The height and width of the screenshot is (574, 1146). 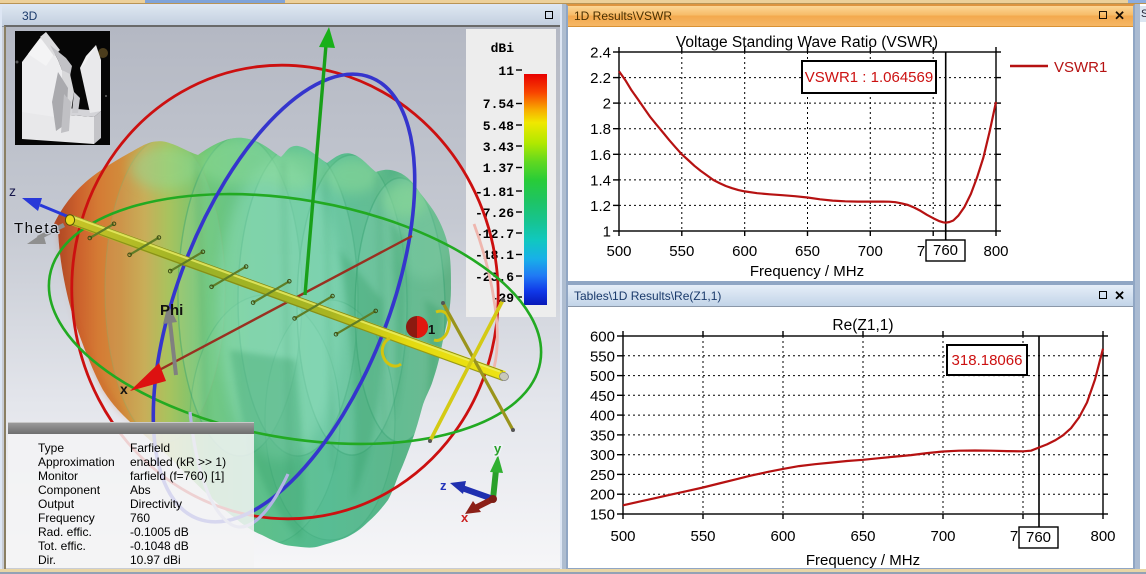 What do you see at coordinates (600, 78) in the screenshot?
I see `svg-text: 2.2` at bounding box center [600, 78].